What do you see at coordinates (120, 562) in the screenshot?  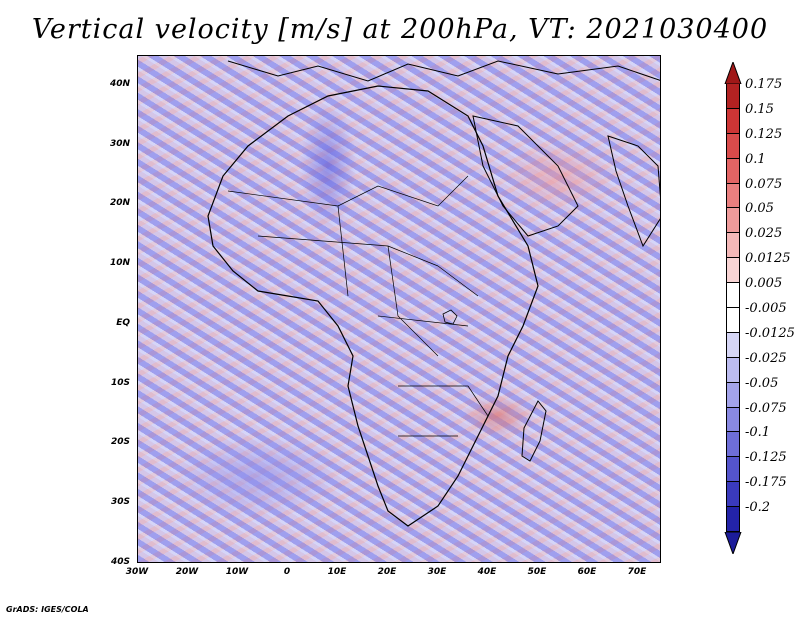 I see `lat-label-40s: 40S` at bounding box center [120, 562].